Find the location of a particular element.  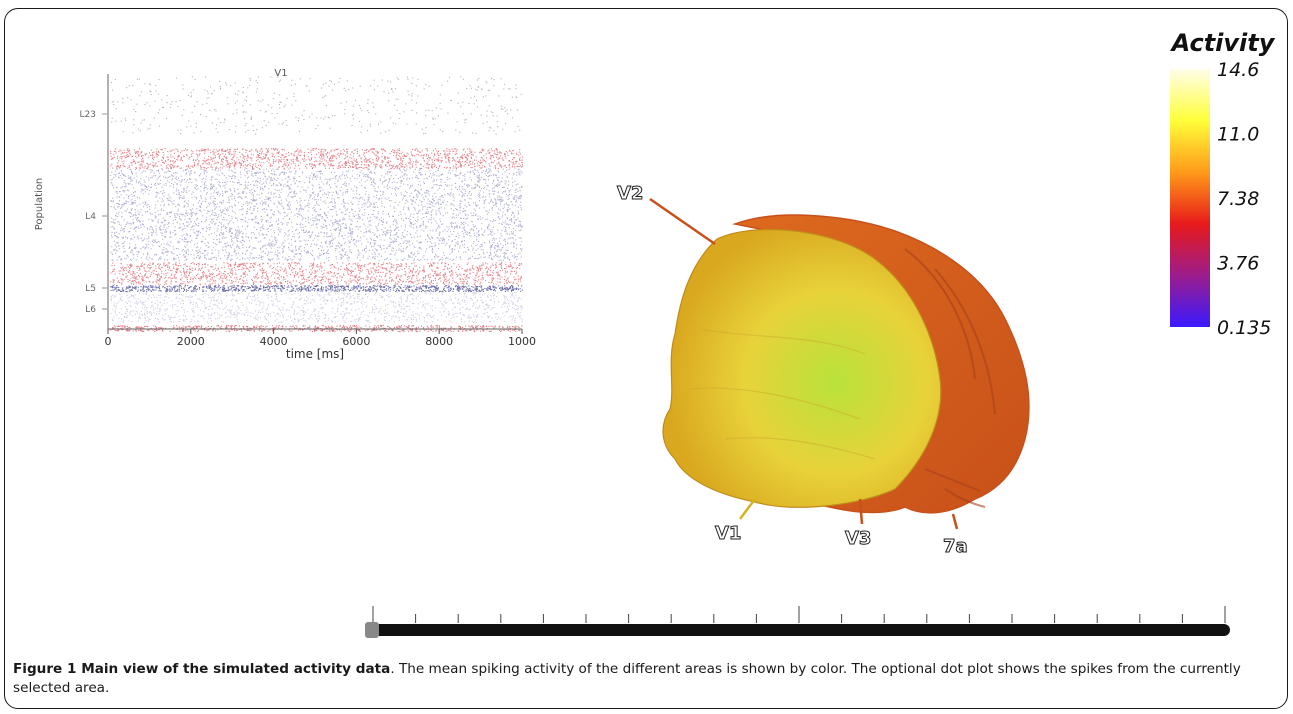

colorbar-tick-labels: 14.6 11.0 7.38 3.76 0.135 is located at coordinates (1244, 199).